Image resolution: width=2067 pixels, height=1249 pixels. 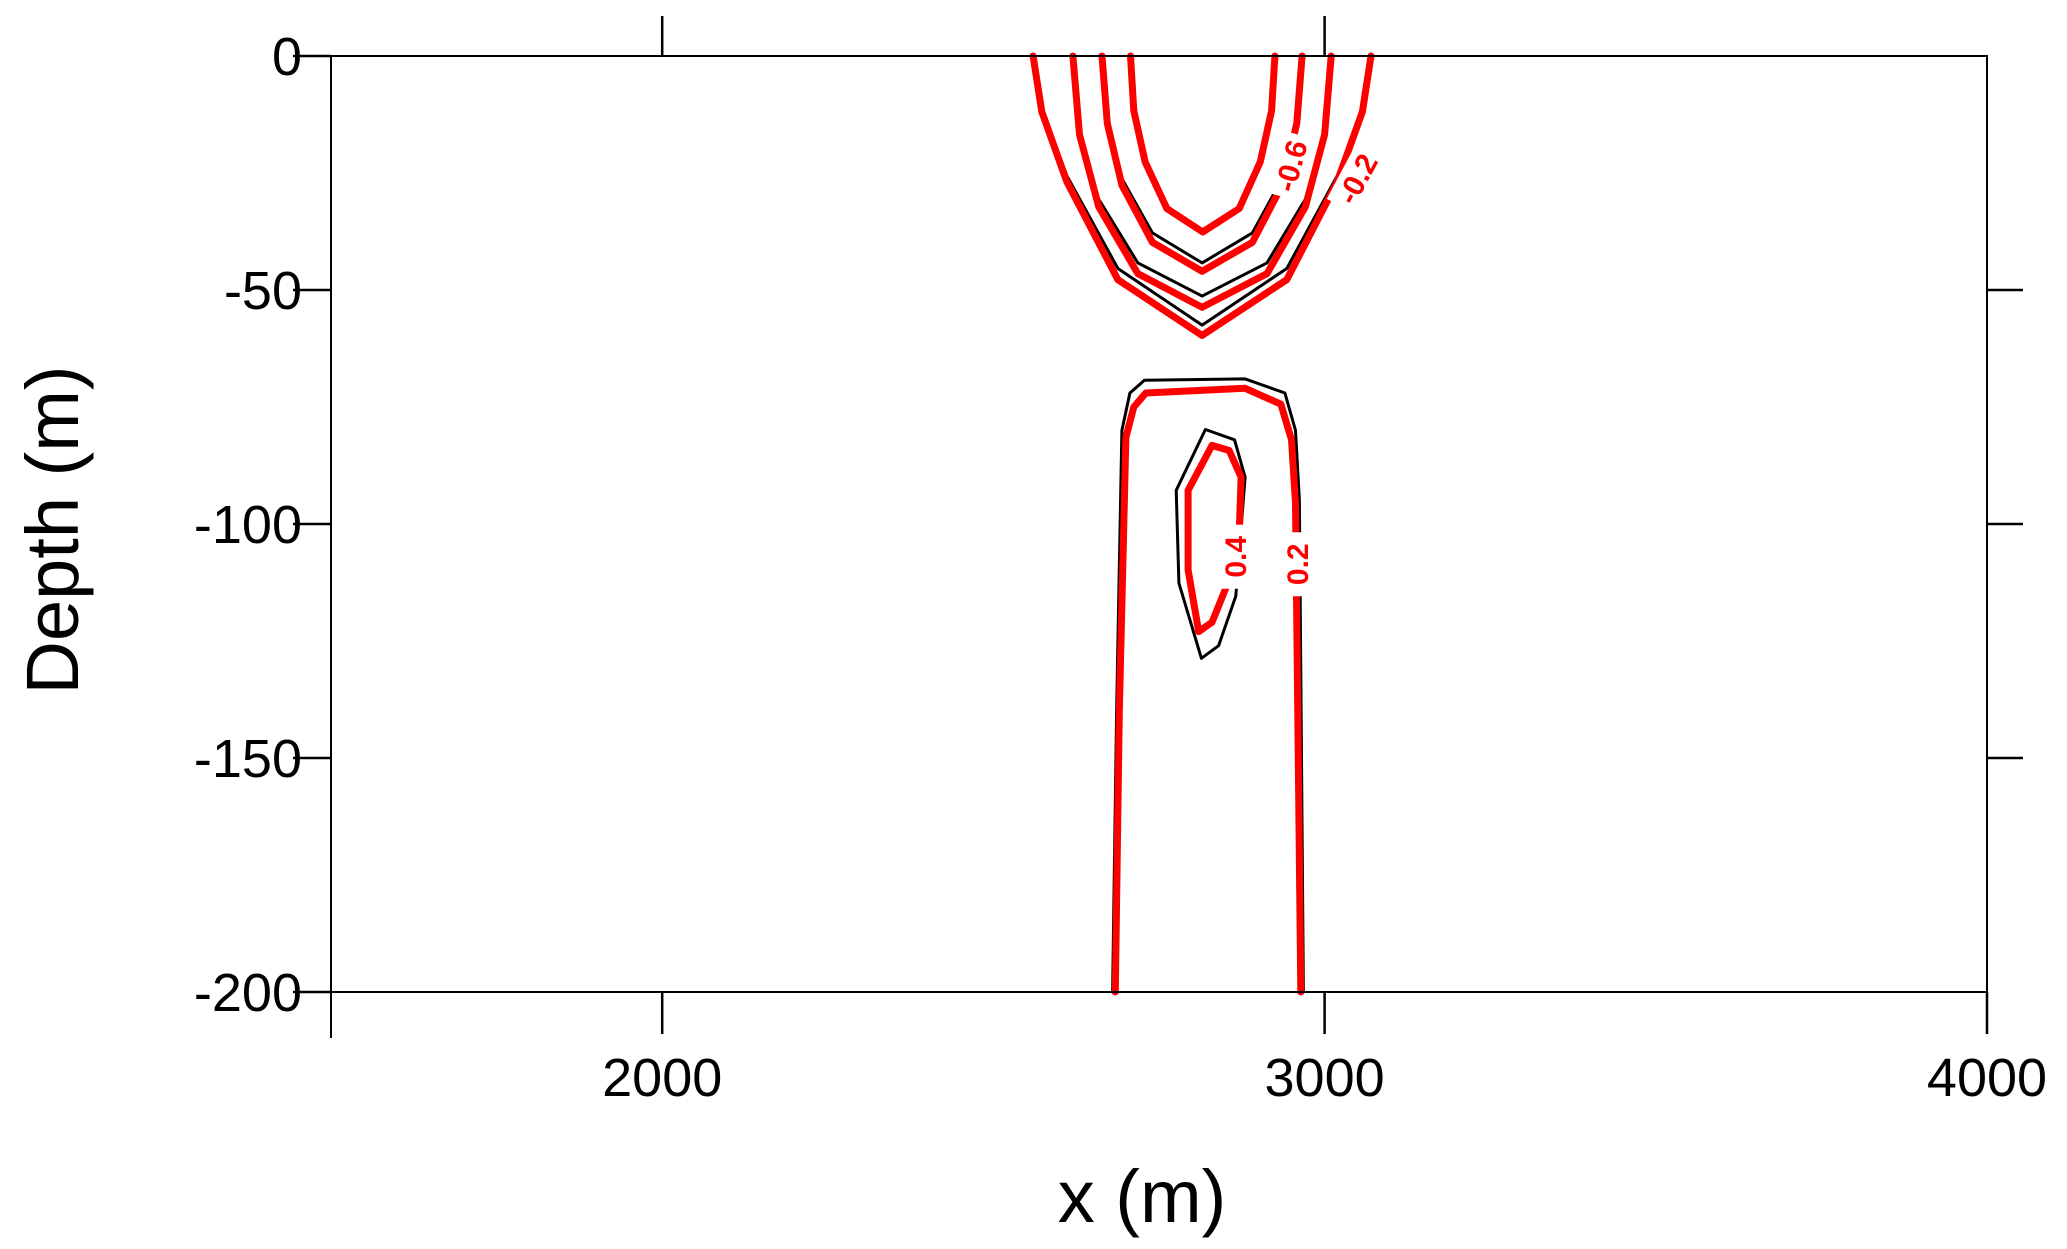 What do you see at coordinates (662, 1078) in the screenshot?
I see `x-tick-label: 2000` at bounding box center [662, 1078].